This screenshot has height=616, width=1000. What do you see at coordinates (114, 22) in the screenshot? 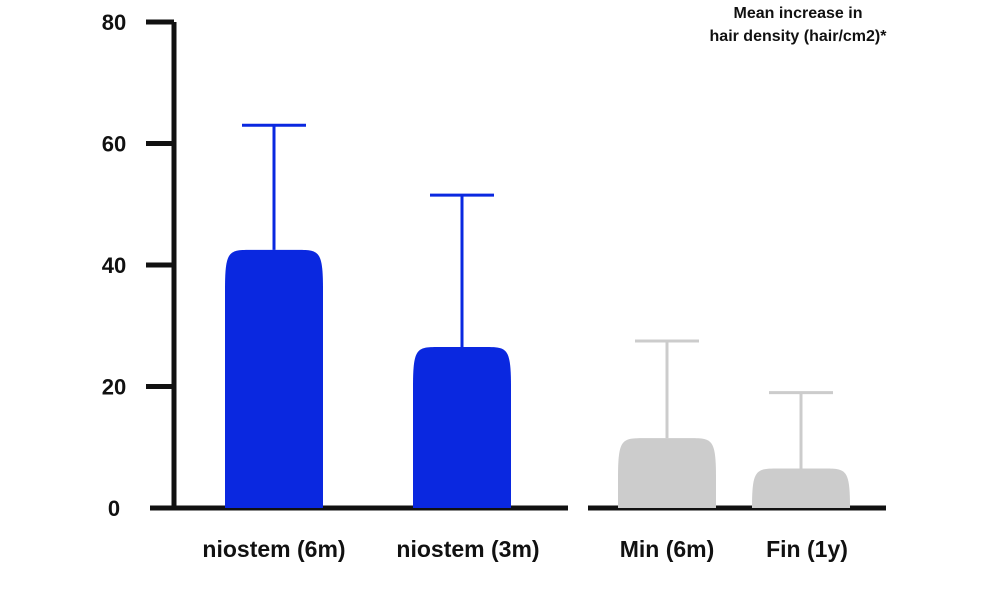
I see `y-tick-label: 80` at bounding box center [114, 22].